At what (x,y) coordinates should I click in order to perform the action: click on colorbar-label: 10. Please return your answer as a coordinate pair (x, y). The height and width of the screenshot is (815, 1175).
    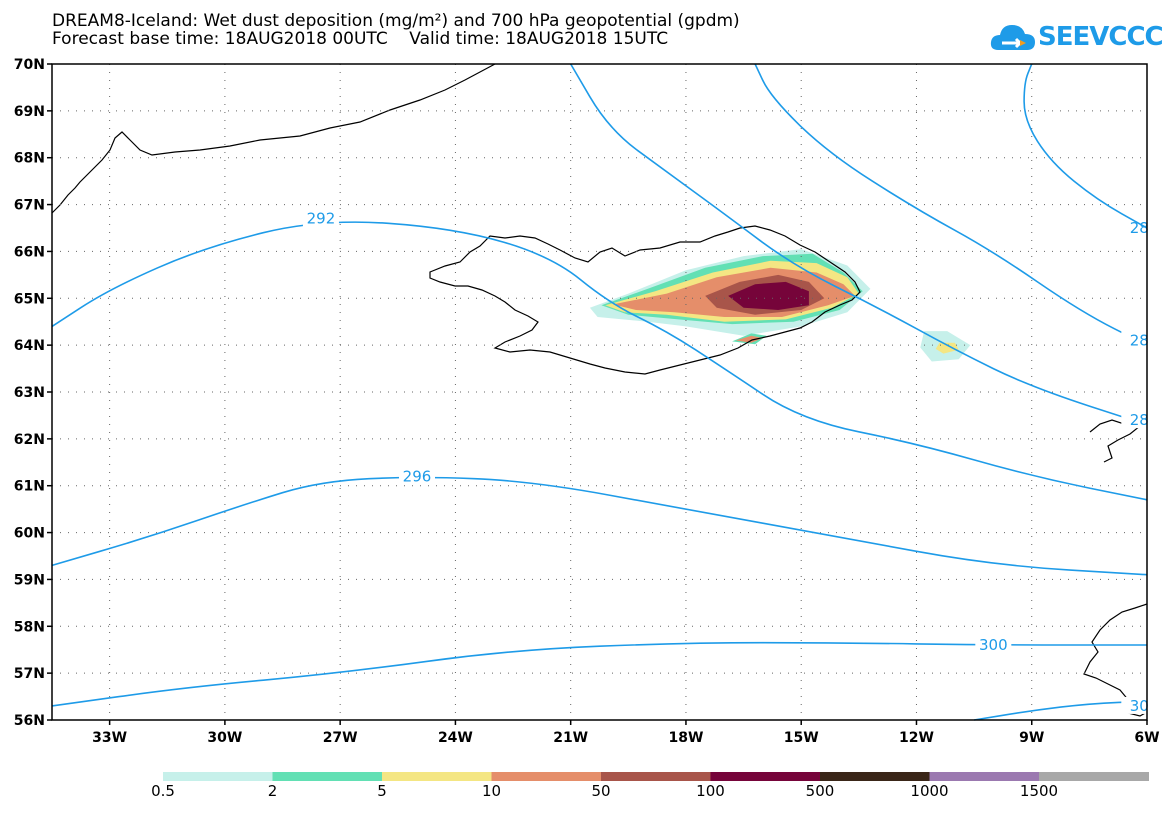
    Looking at the image, I should click on (491, 791).